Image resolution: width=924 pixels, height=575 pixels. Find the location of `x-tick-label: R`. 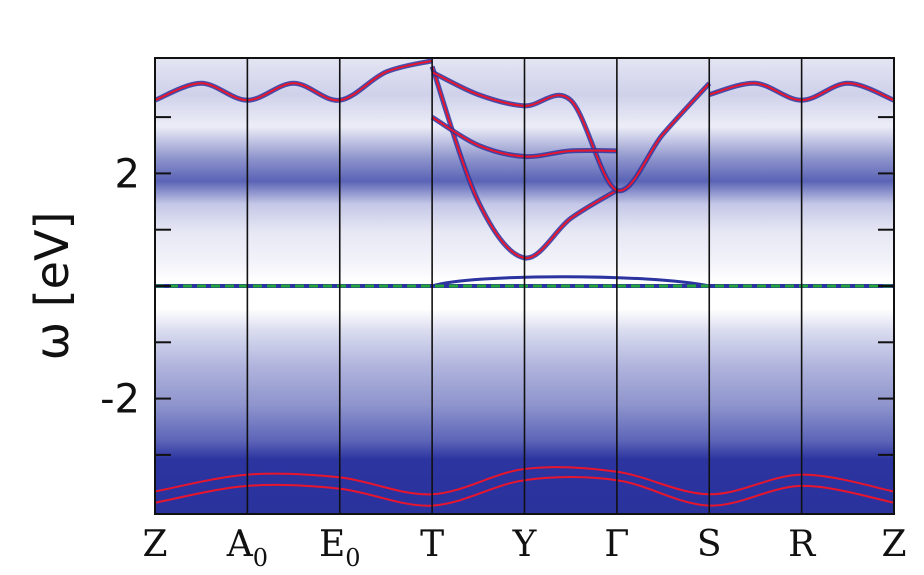

x-tick-label: R is located at coordinates (802, 544).